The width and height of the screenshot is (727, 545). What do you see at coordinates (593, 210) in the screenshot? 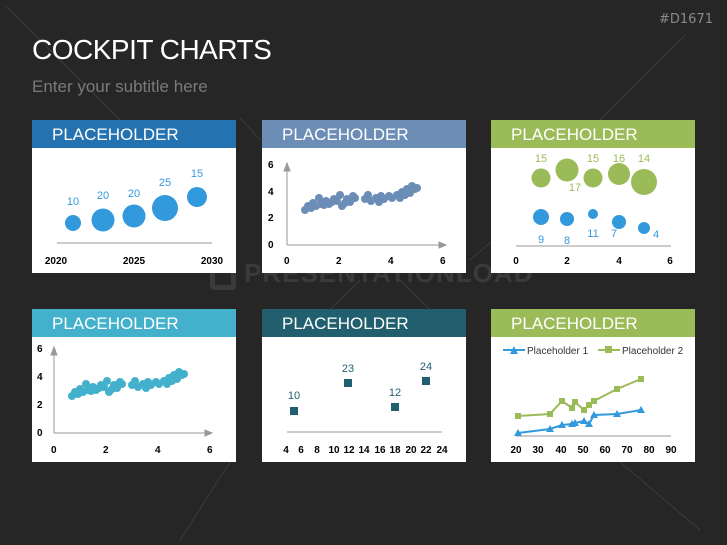
I see `bubble-chart: 15 17 15 16 14 9 8 11 7 4 0 2 4 6` at bounding box center [593, 210].